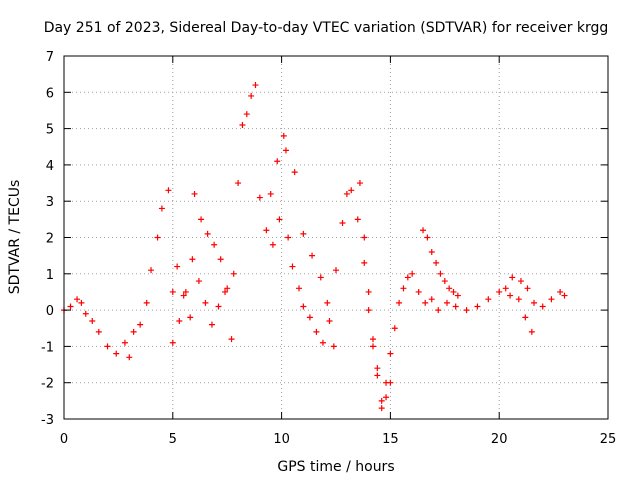 Image resolution: width=640 pixels, height=480 pixels. I want to click on y-tick-label: 2, so click(50, 239).